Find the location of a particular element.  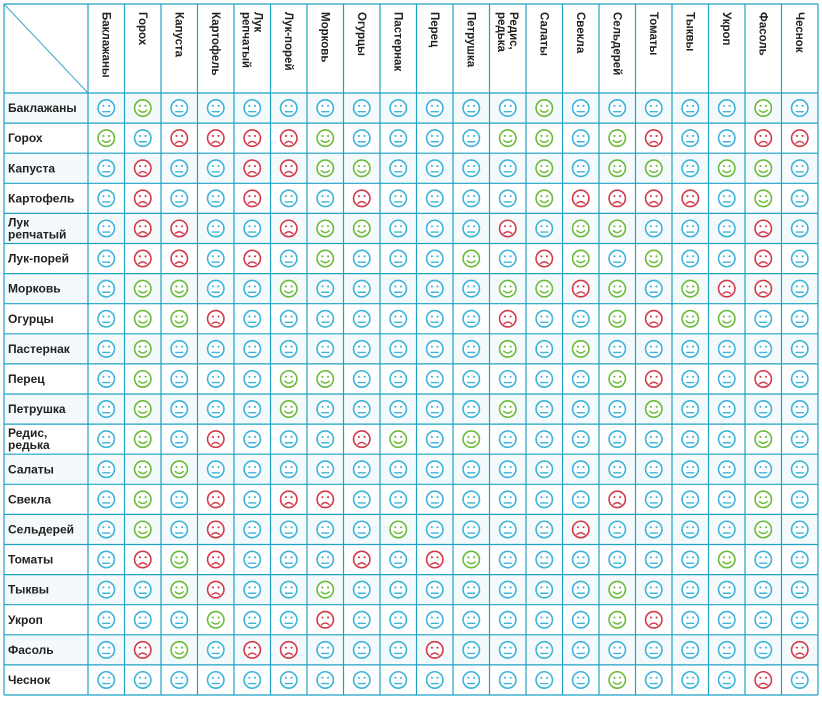

column-header: Лук-порей is located at coordinates (288, 41).